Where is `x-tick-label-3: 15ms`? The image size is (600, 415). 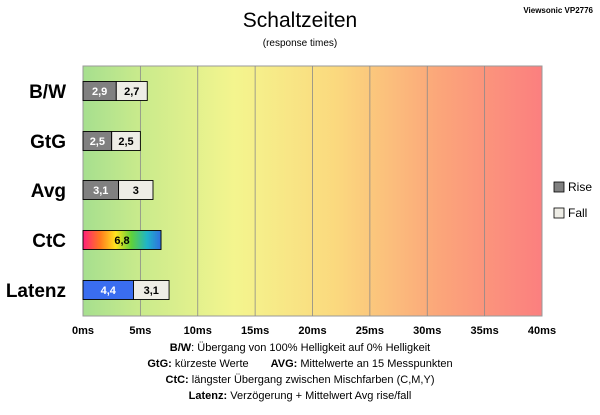
x-tick-label-3: 15ms is located at coordinates (255, 331).